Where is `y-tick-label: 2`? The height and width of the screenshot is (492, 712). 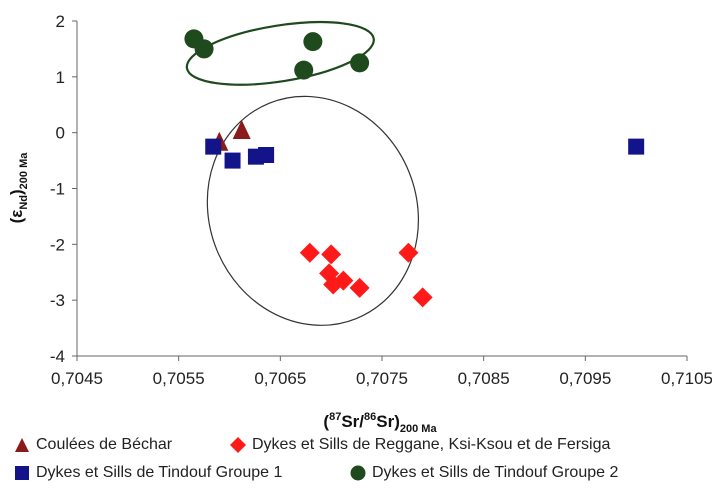 y-tick-label: 2 is located at coordinates (60, 21).